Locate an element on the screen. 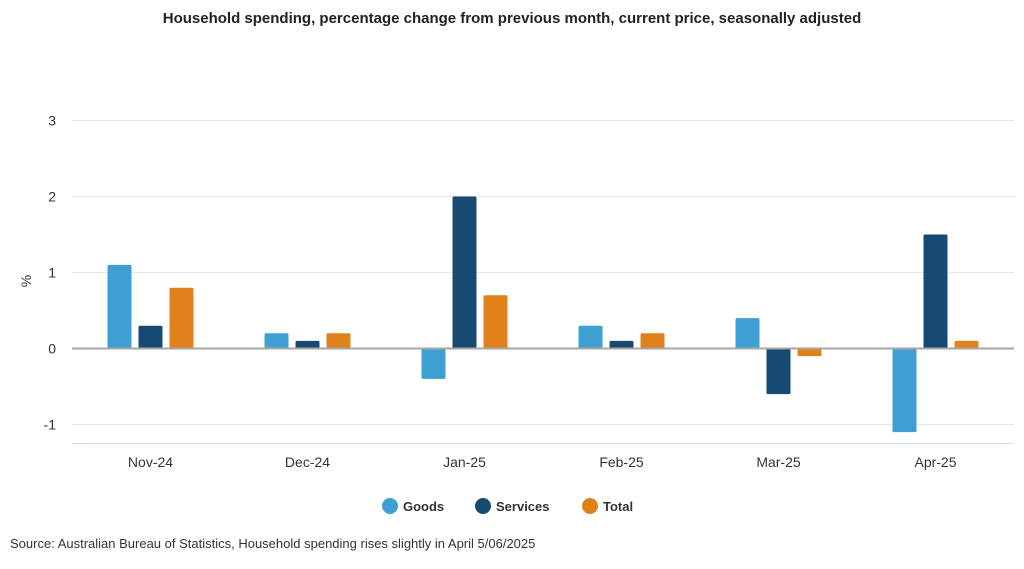  legend-item-goods: Goods is located at coordinates (413, 506).